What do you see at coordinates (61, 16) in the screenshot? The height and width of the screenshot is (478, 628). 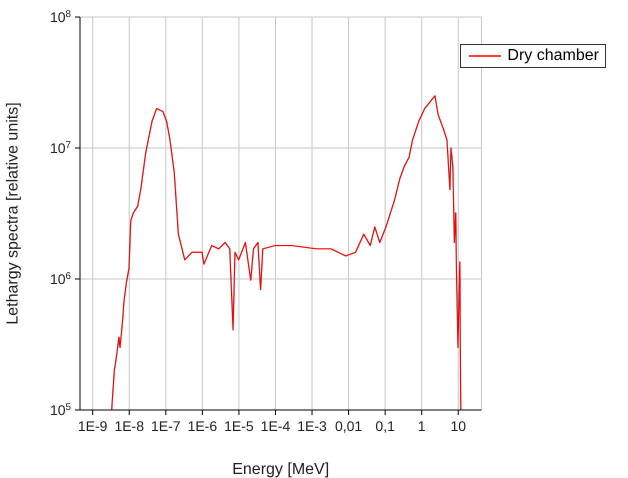 I see `y-tick-label: 10$^{8}$` at bounding box center [61, 16].